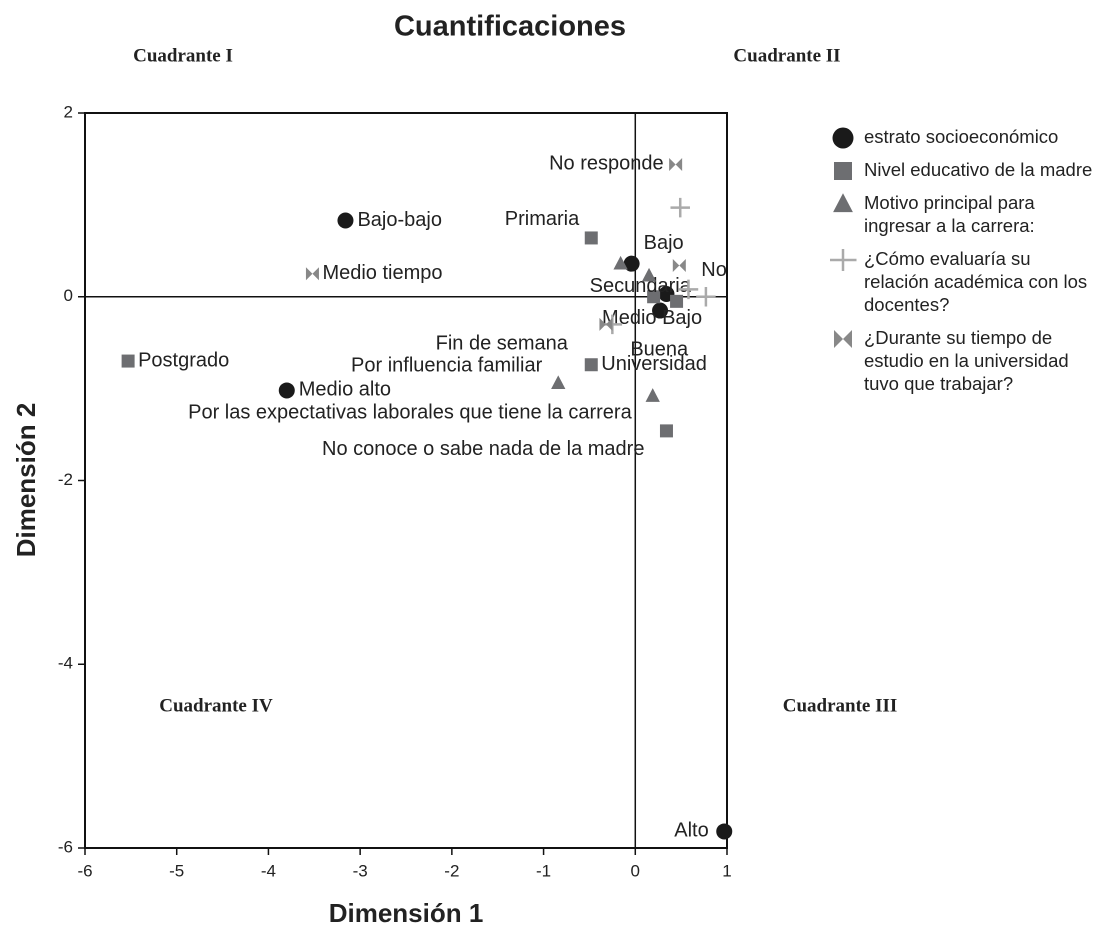  What do you see at coordinates (786, 55) in the screenshot?
I see `annotation: Cuadrante II` at bounding box center [786, 55].